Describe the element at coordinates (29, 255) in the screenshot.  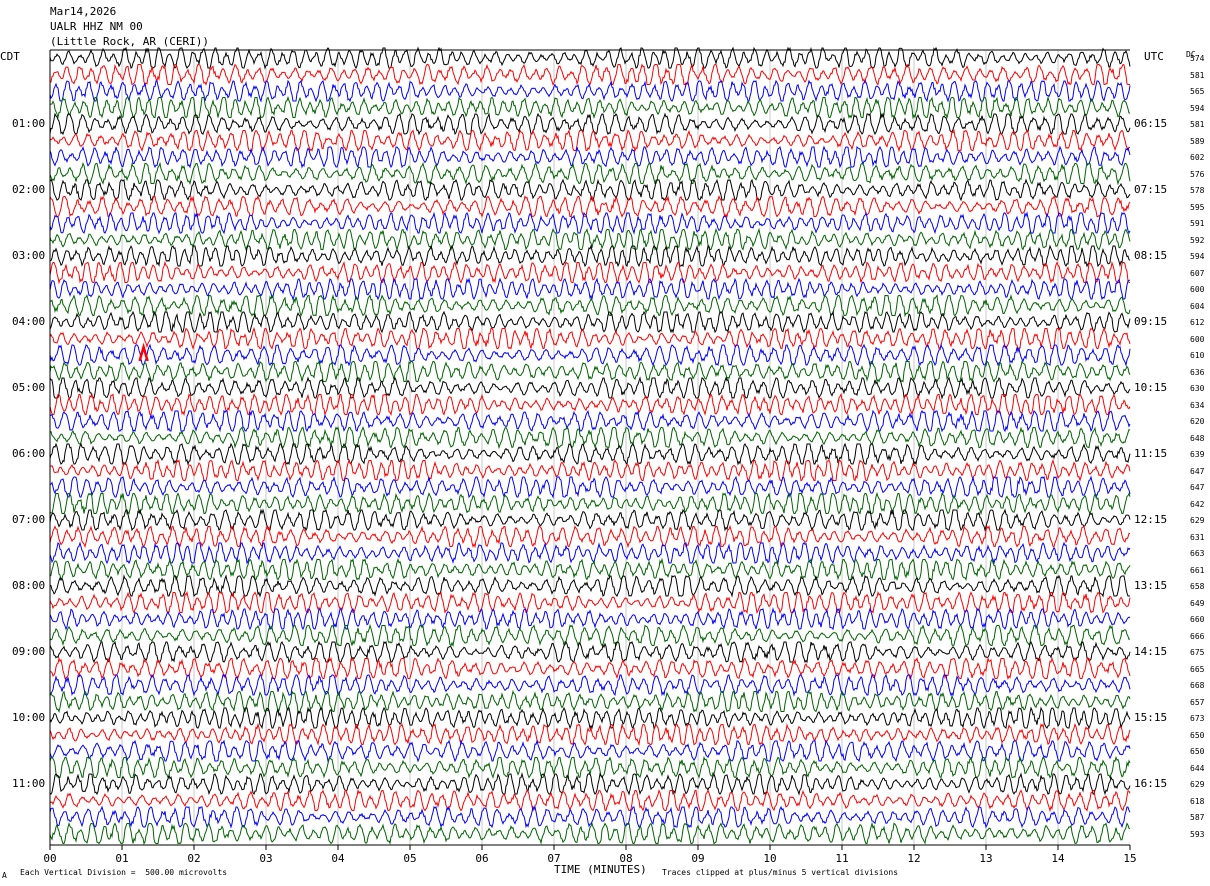
I see `left-hour-label: 03:00` at that location.